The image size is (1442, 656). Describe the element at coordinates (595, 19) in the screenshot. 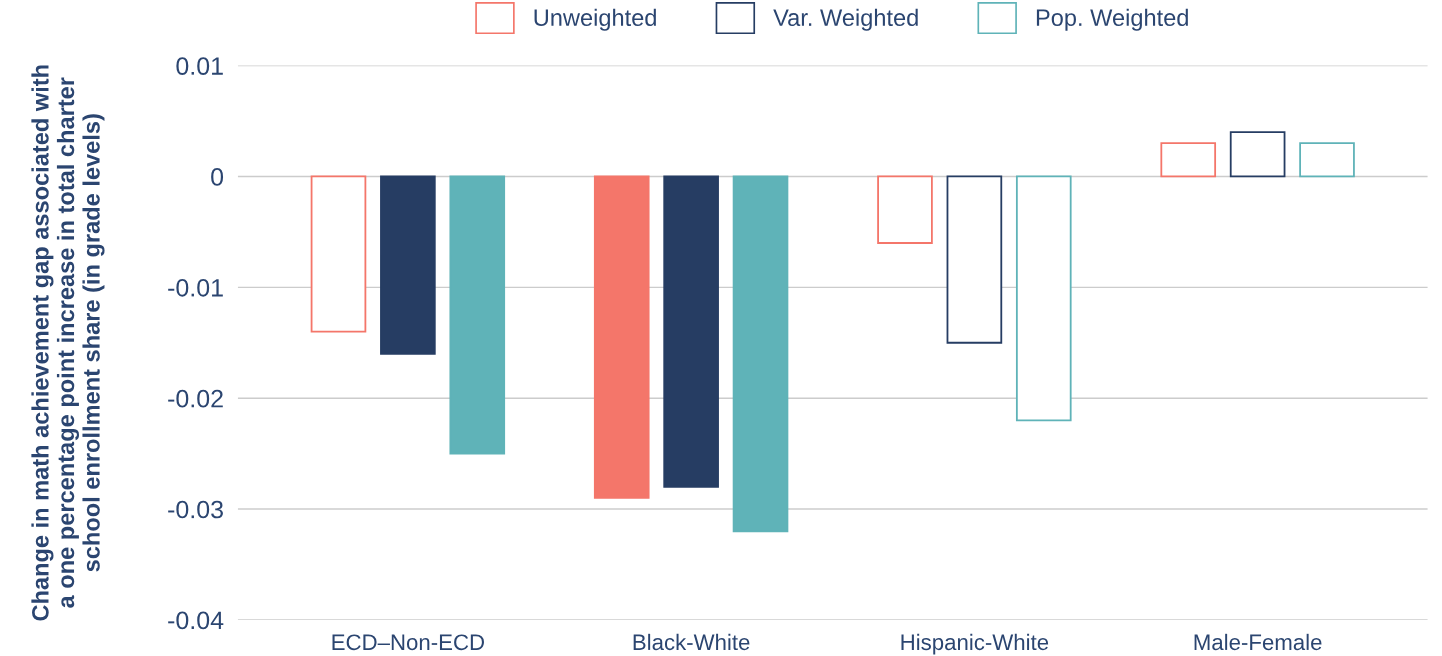

I see `legend-label: Unweighted` at that location.